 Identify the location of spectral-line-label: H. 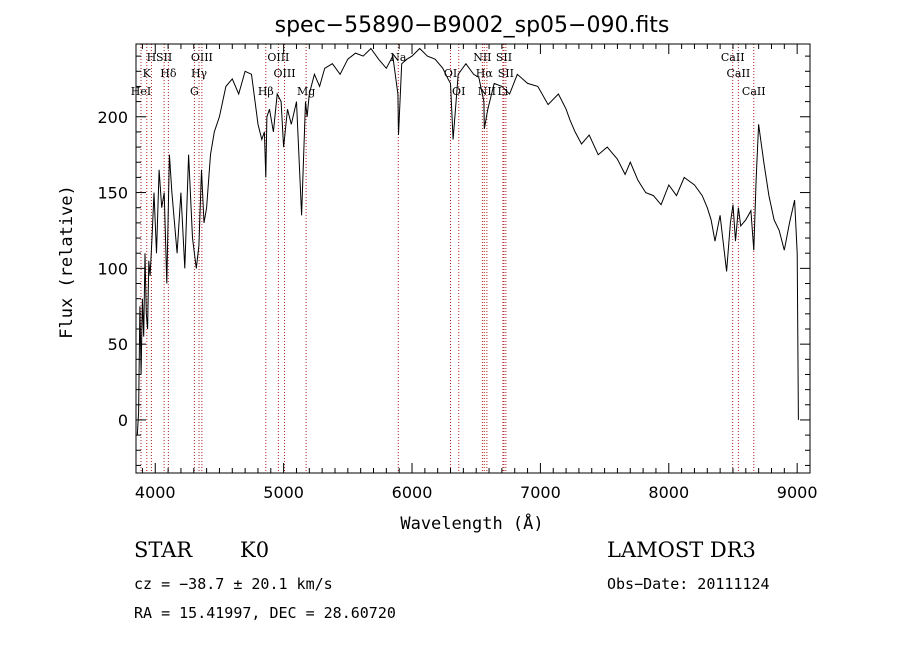
(152, 57).